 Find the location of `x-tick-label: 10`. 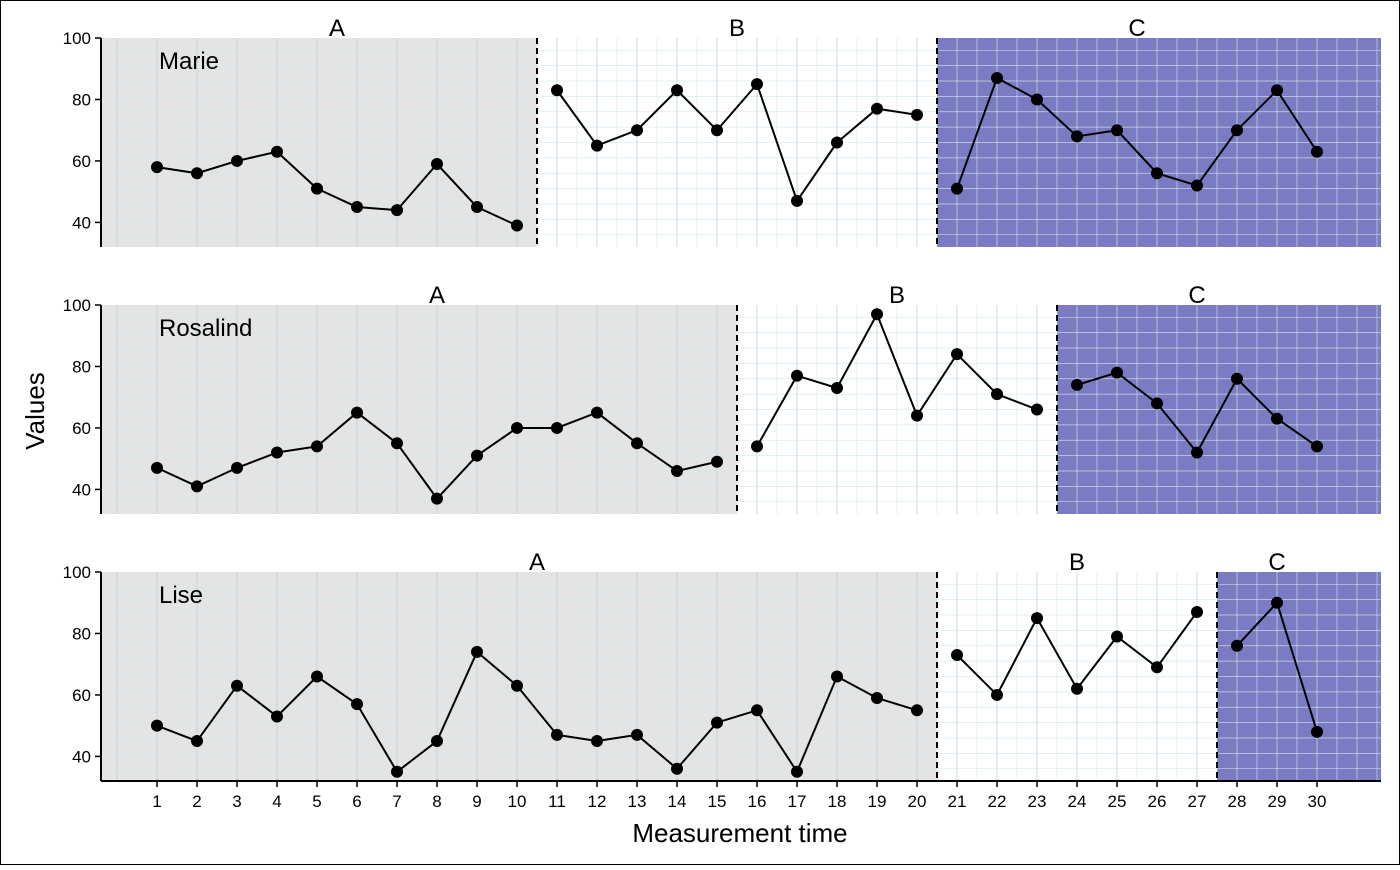

x-tick-label: 10 is located at coordinates (517, 801).